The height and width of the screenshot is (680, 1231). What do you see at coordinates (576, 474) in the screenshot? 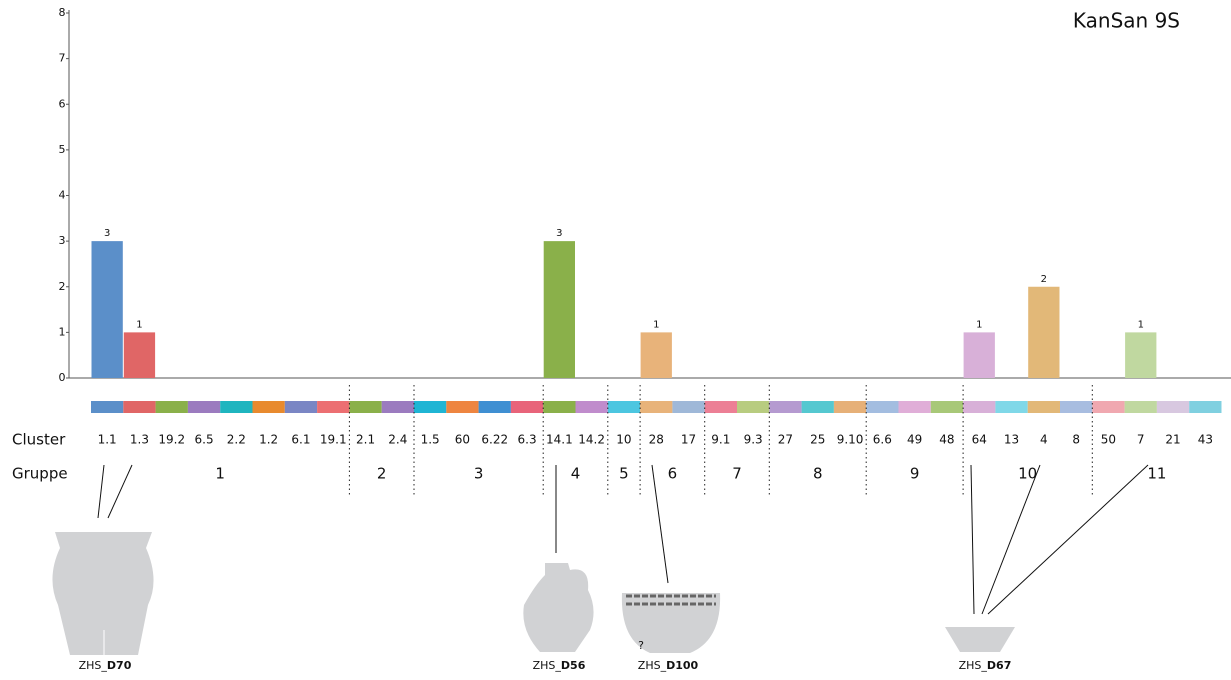
I see `group-label: 4` at bounding box center [576, 474].